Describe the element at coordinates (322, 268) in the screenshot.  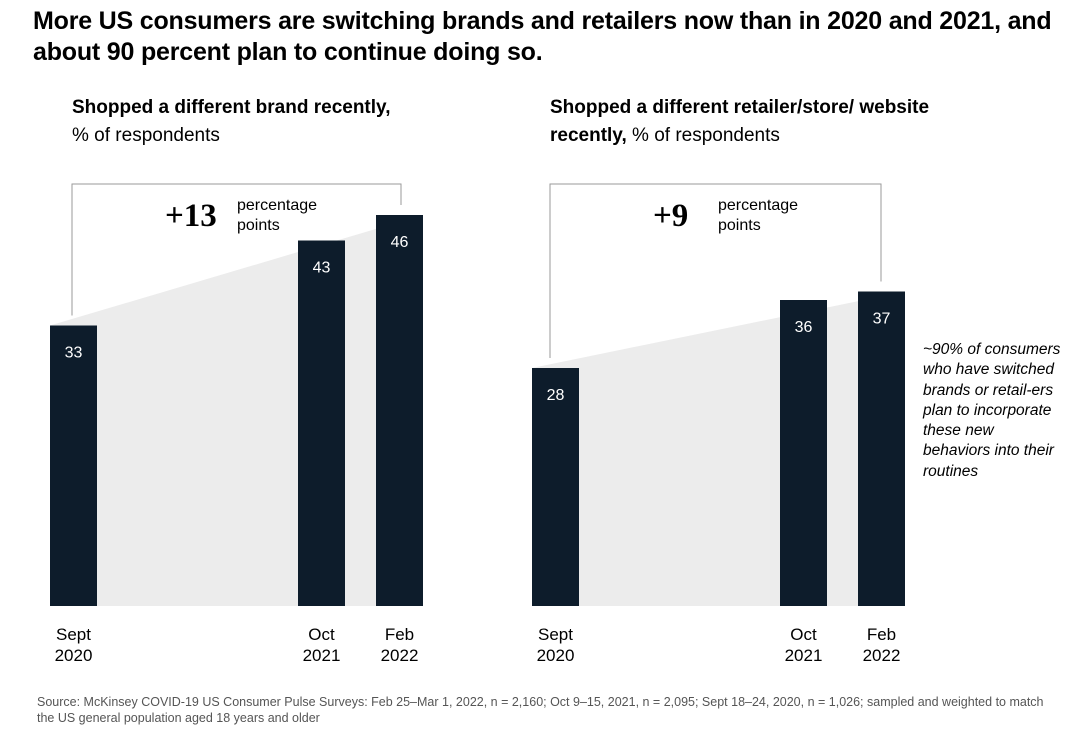
I see `chart1-value-label-2: 43` at that location.